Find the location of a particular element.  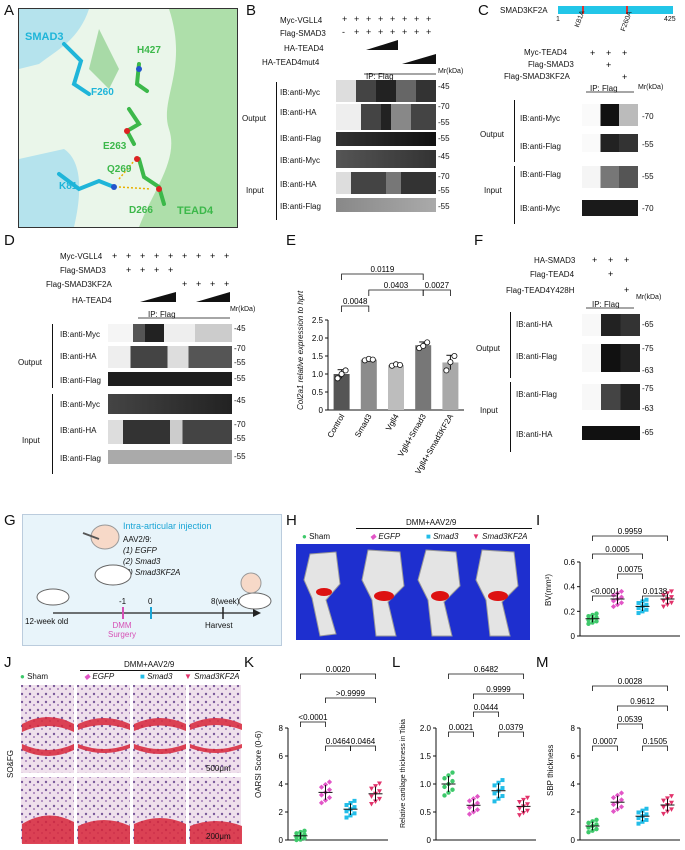

scale-200: 200μm is located at coordinates (218, 836).